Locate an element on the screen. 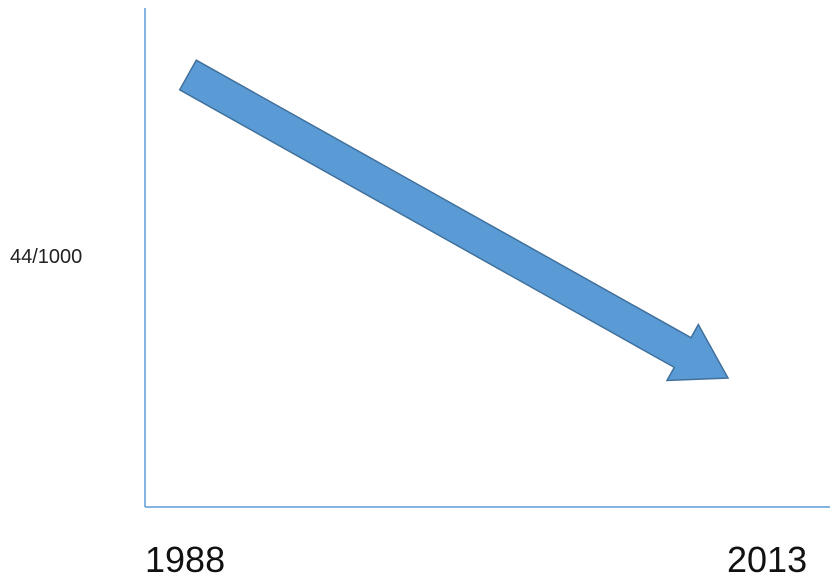  y-axis-annotation: 44/1000 is located at coordinates (46, 257).